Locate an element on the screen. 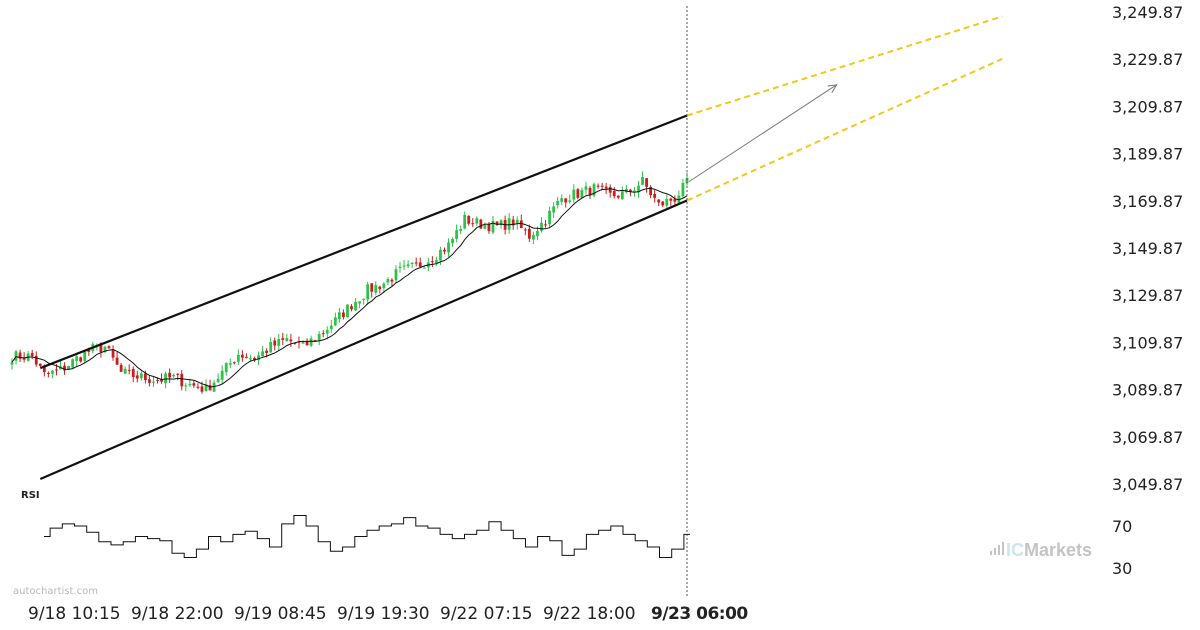 The width and height of the screenshot is (1200, 630). projection-lower-line is located at coordinates (844, 129).